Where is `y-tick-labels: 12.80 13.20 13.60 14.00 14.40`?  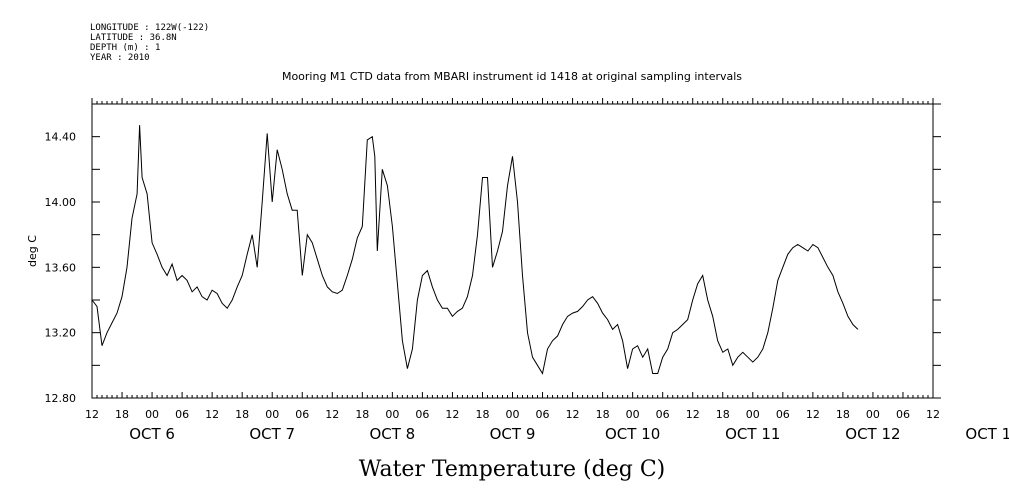 y-tick-labels: 12.80 13.20 13.60 14.00 14.40 is located at coordinates (61, 268).